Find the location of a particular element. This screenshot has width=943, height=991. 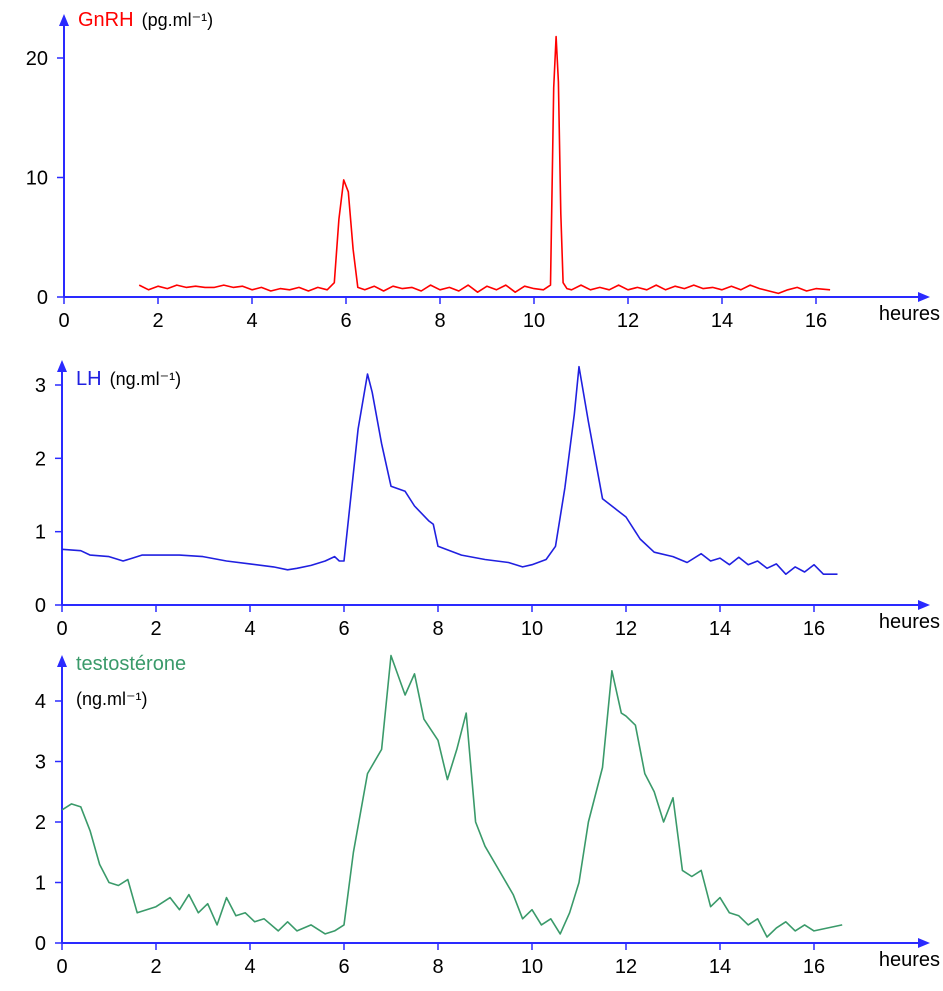

y-tick-label: 20 is located at coordinates (37, 59).